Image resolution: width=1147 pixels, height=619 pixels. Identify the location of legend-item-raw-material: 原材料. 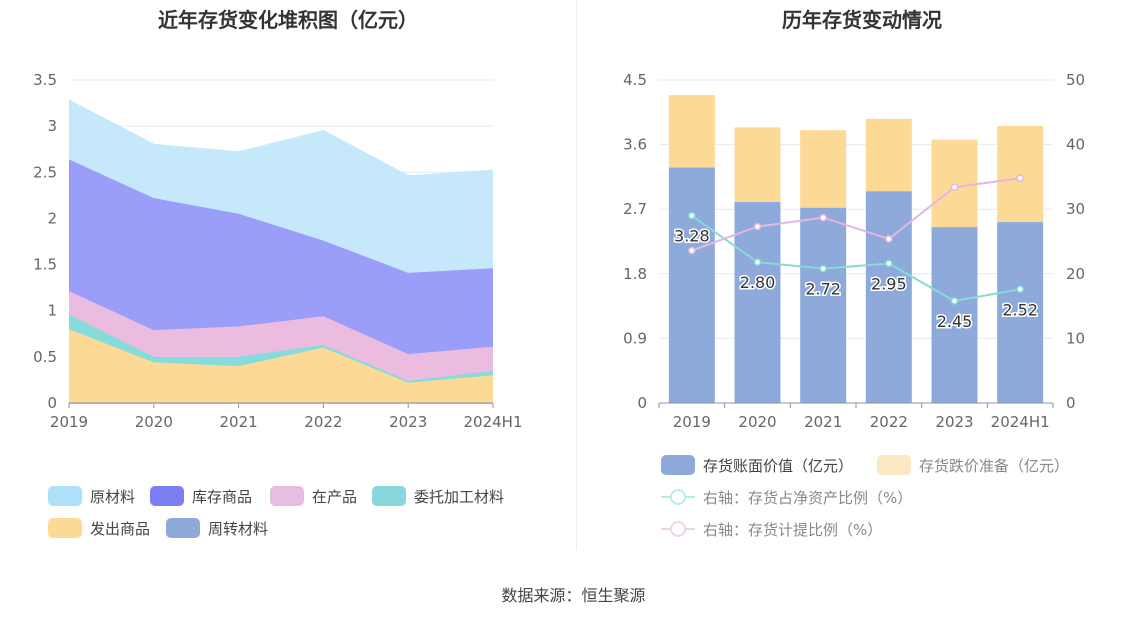
(91, 496).